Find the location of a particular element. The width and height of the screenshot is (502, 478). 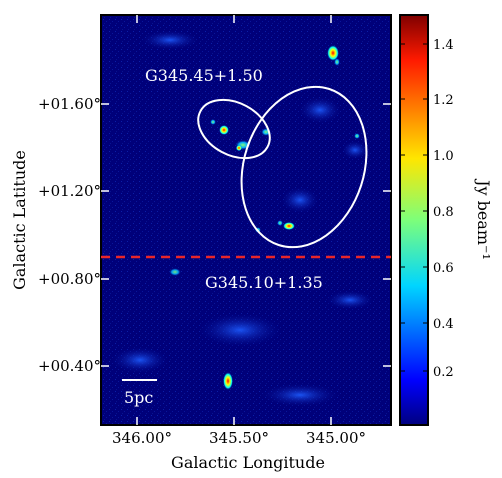

colorbar-tick-0.4: 0.4 is located at coordinates (443, 324).